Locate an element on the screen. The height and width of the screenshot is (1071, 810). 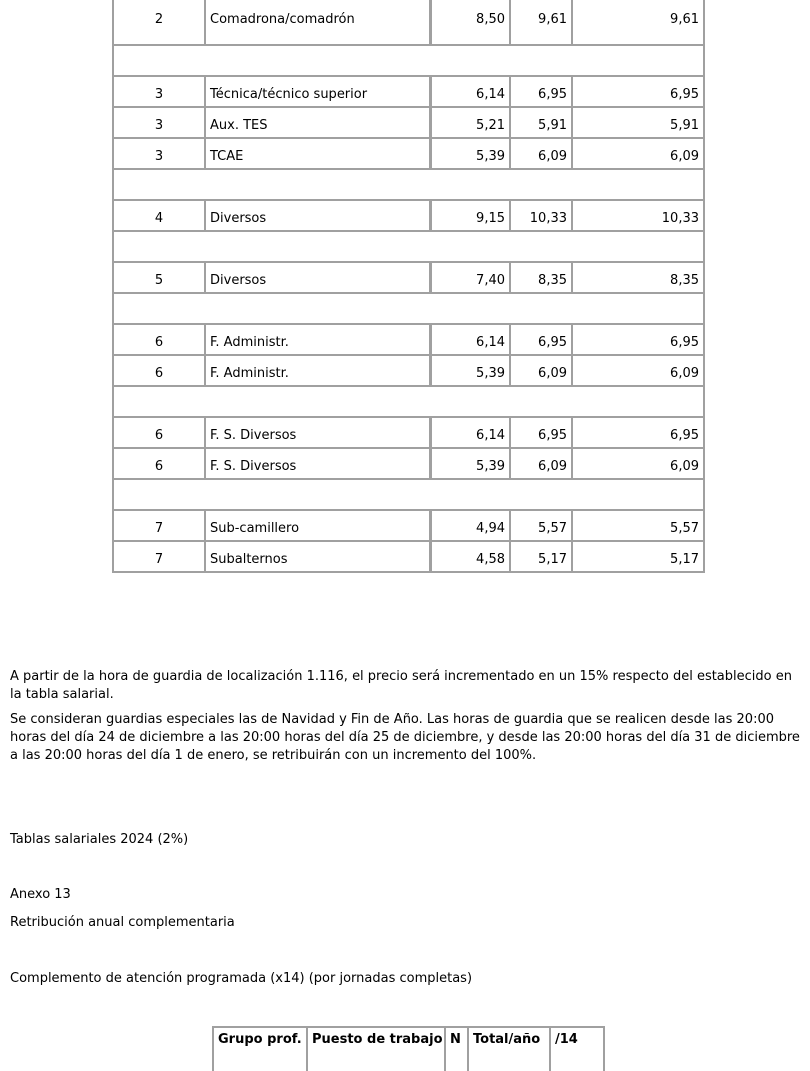
cell-value-c: 5,91 is located at coordinates (638, 122).